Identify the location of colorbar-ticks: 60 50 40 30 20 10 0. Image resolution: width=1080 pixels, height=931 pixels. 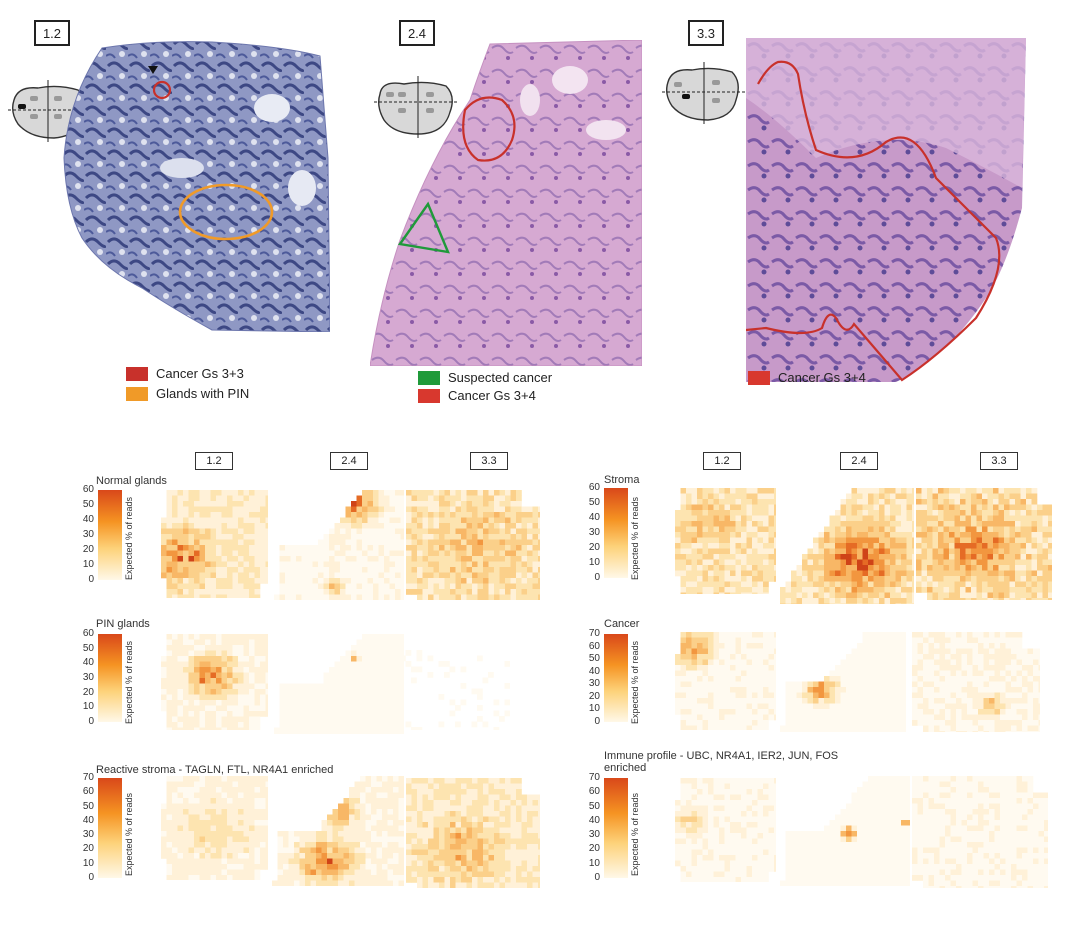
(590, 532).